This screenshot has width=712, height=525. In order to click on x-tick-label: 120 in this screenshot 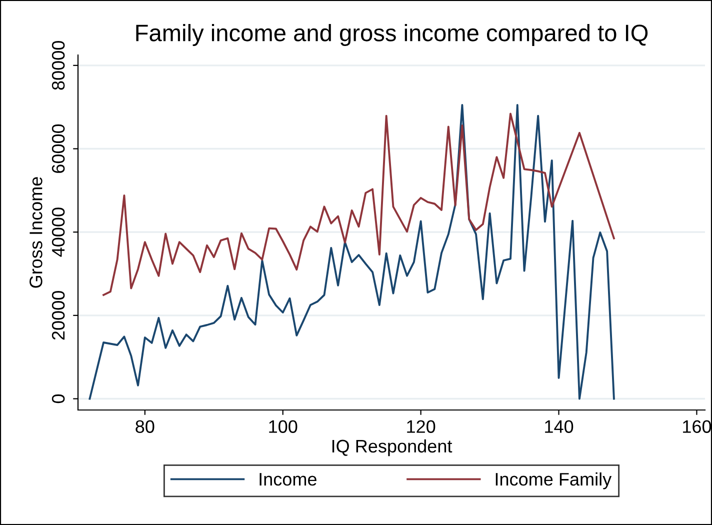, I will do `click(421, 426)`.